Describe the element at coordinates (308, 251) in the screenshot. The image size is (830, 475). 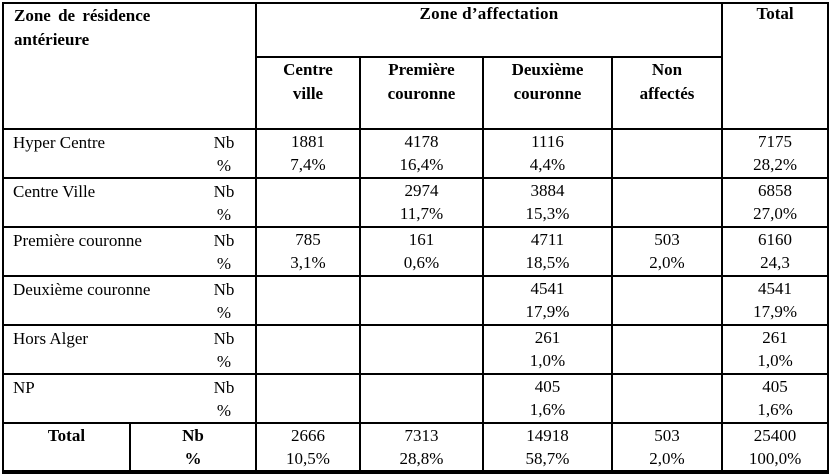
I see `cell-premiere-couronne-centre-ville: 785 3,1%` at that location.